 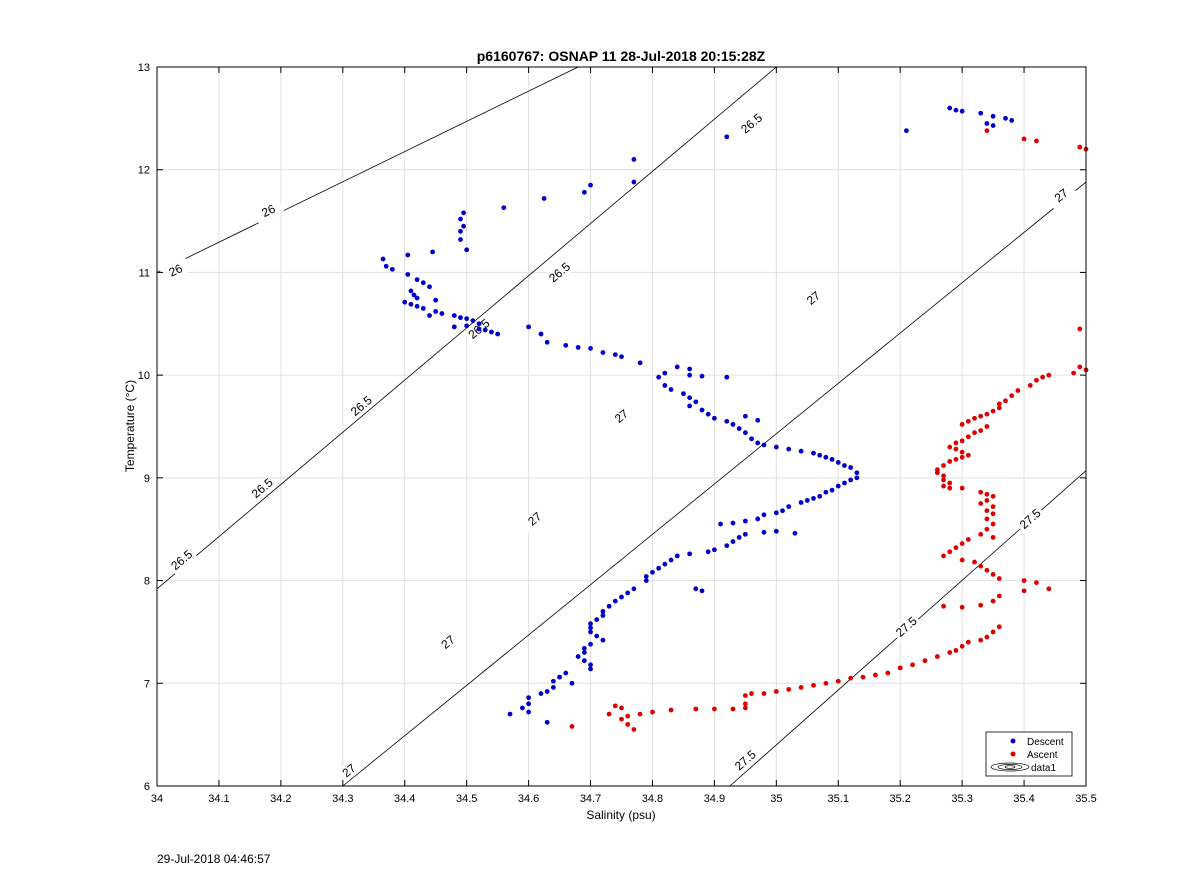 What do you see at coordinates (1013, 754) in the screenshot?
I see `legend-ascent-marker` at bounding box center [1013, 754].